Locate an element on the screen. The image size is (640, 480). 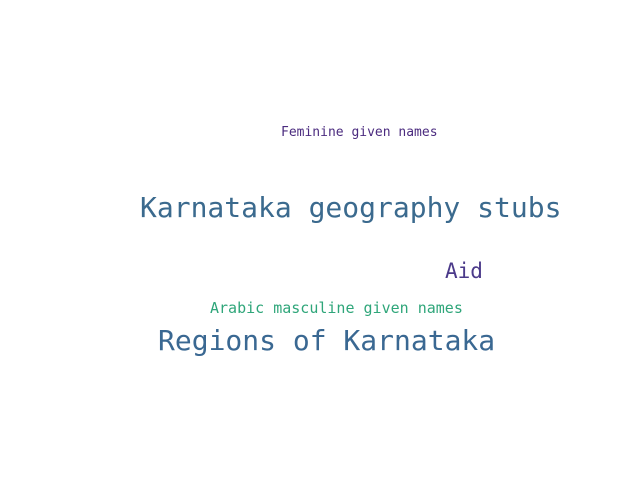
word-aid: Aid is located at coordinates (464, 271).